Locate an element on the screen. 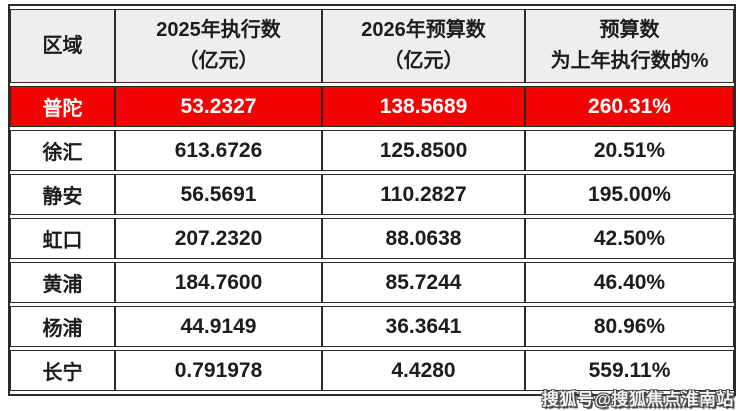  region-cell: 长宁 is located at coordinates (62, 370).